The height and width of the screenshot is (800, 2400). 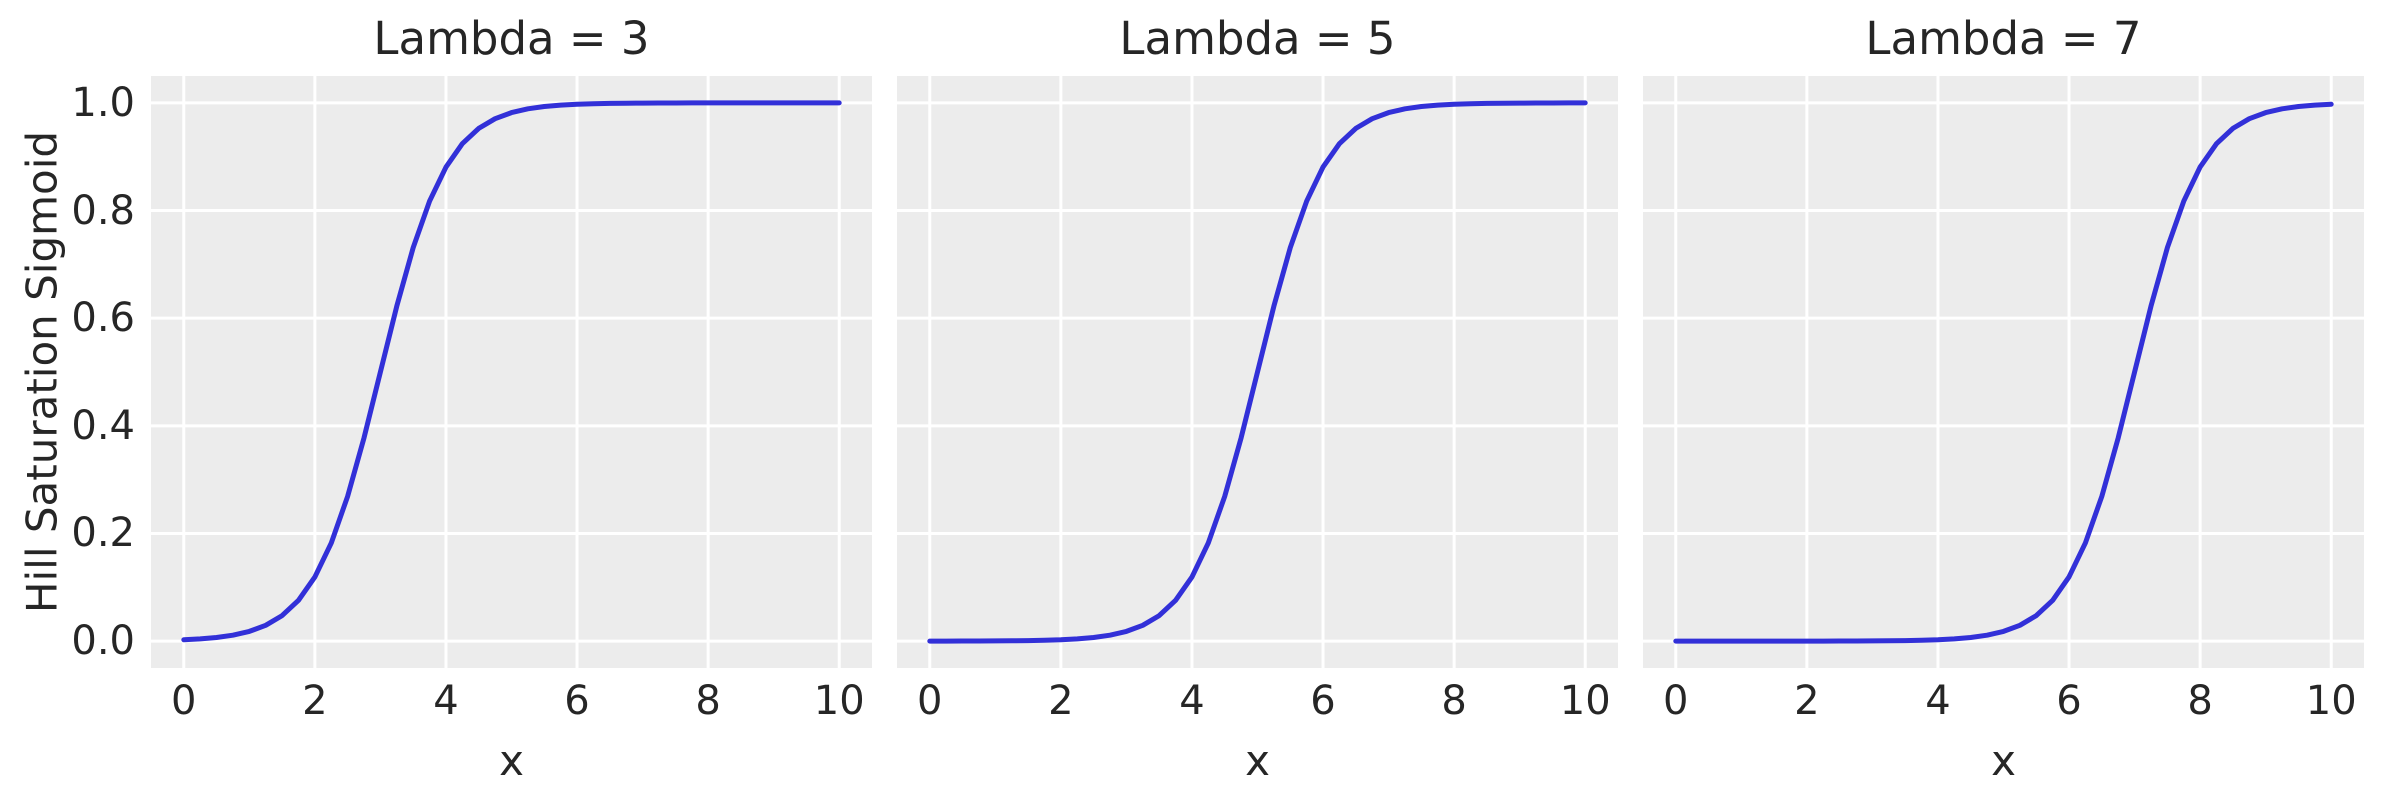 I want to click on y-axis-label: Hill Saturation Sigmoid, so click(x=42, y=372).